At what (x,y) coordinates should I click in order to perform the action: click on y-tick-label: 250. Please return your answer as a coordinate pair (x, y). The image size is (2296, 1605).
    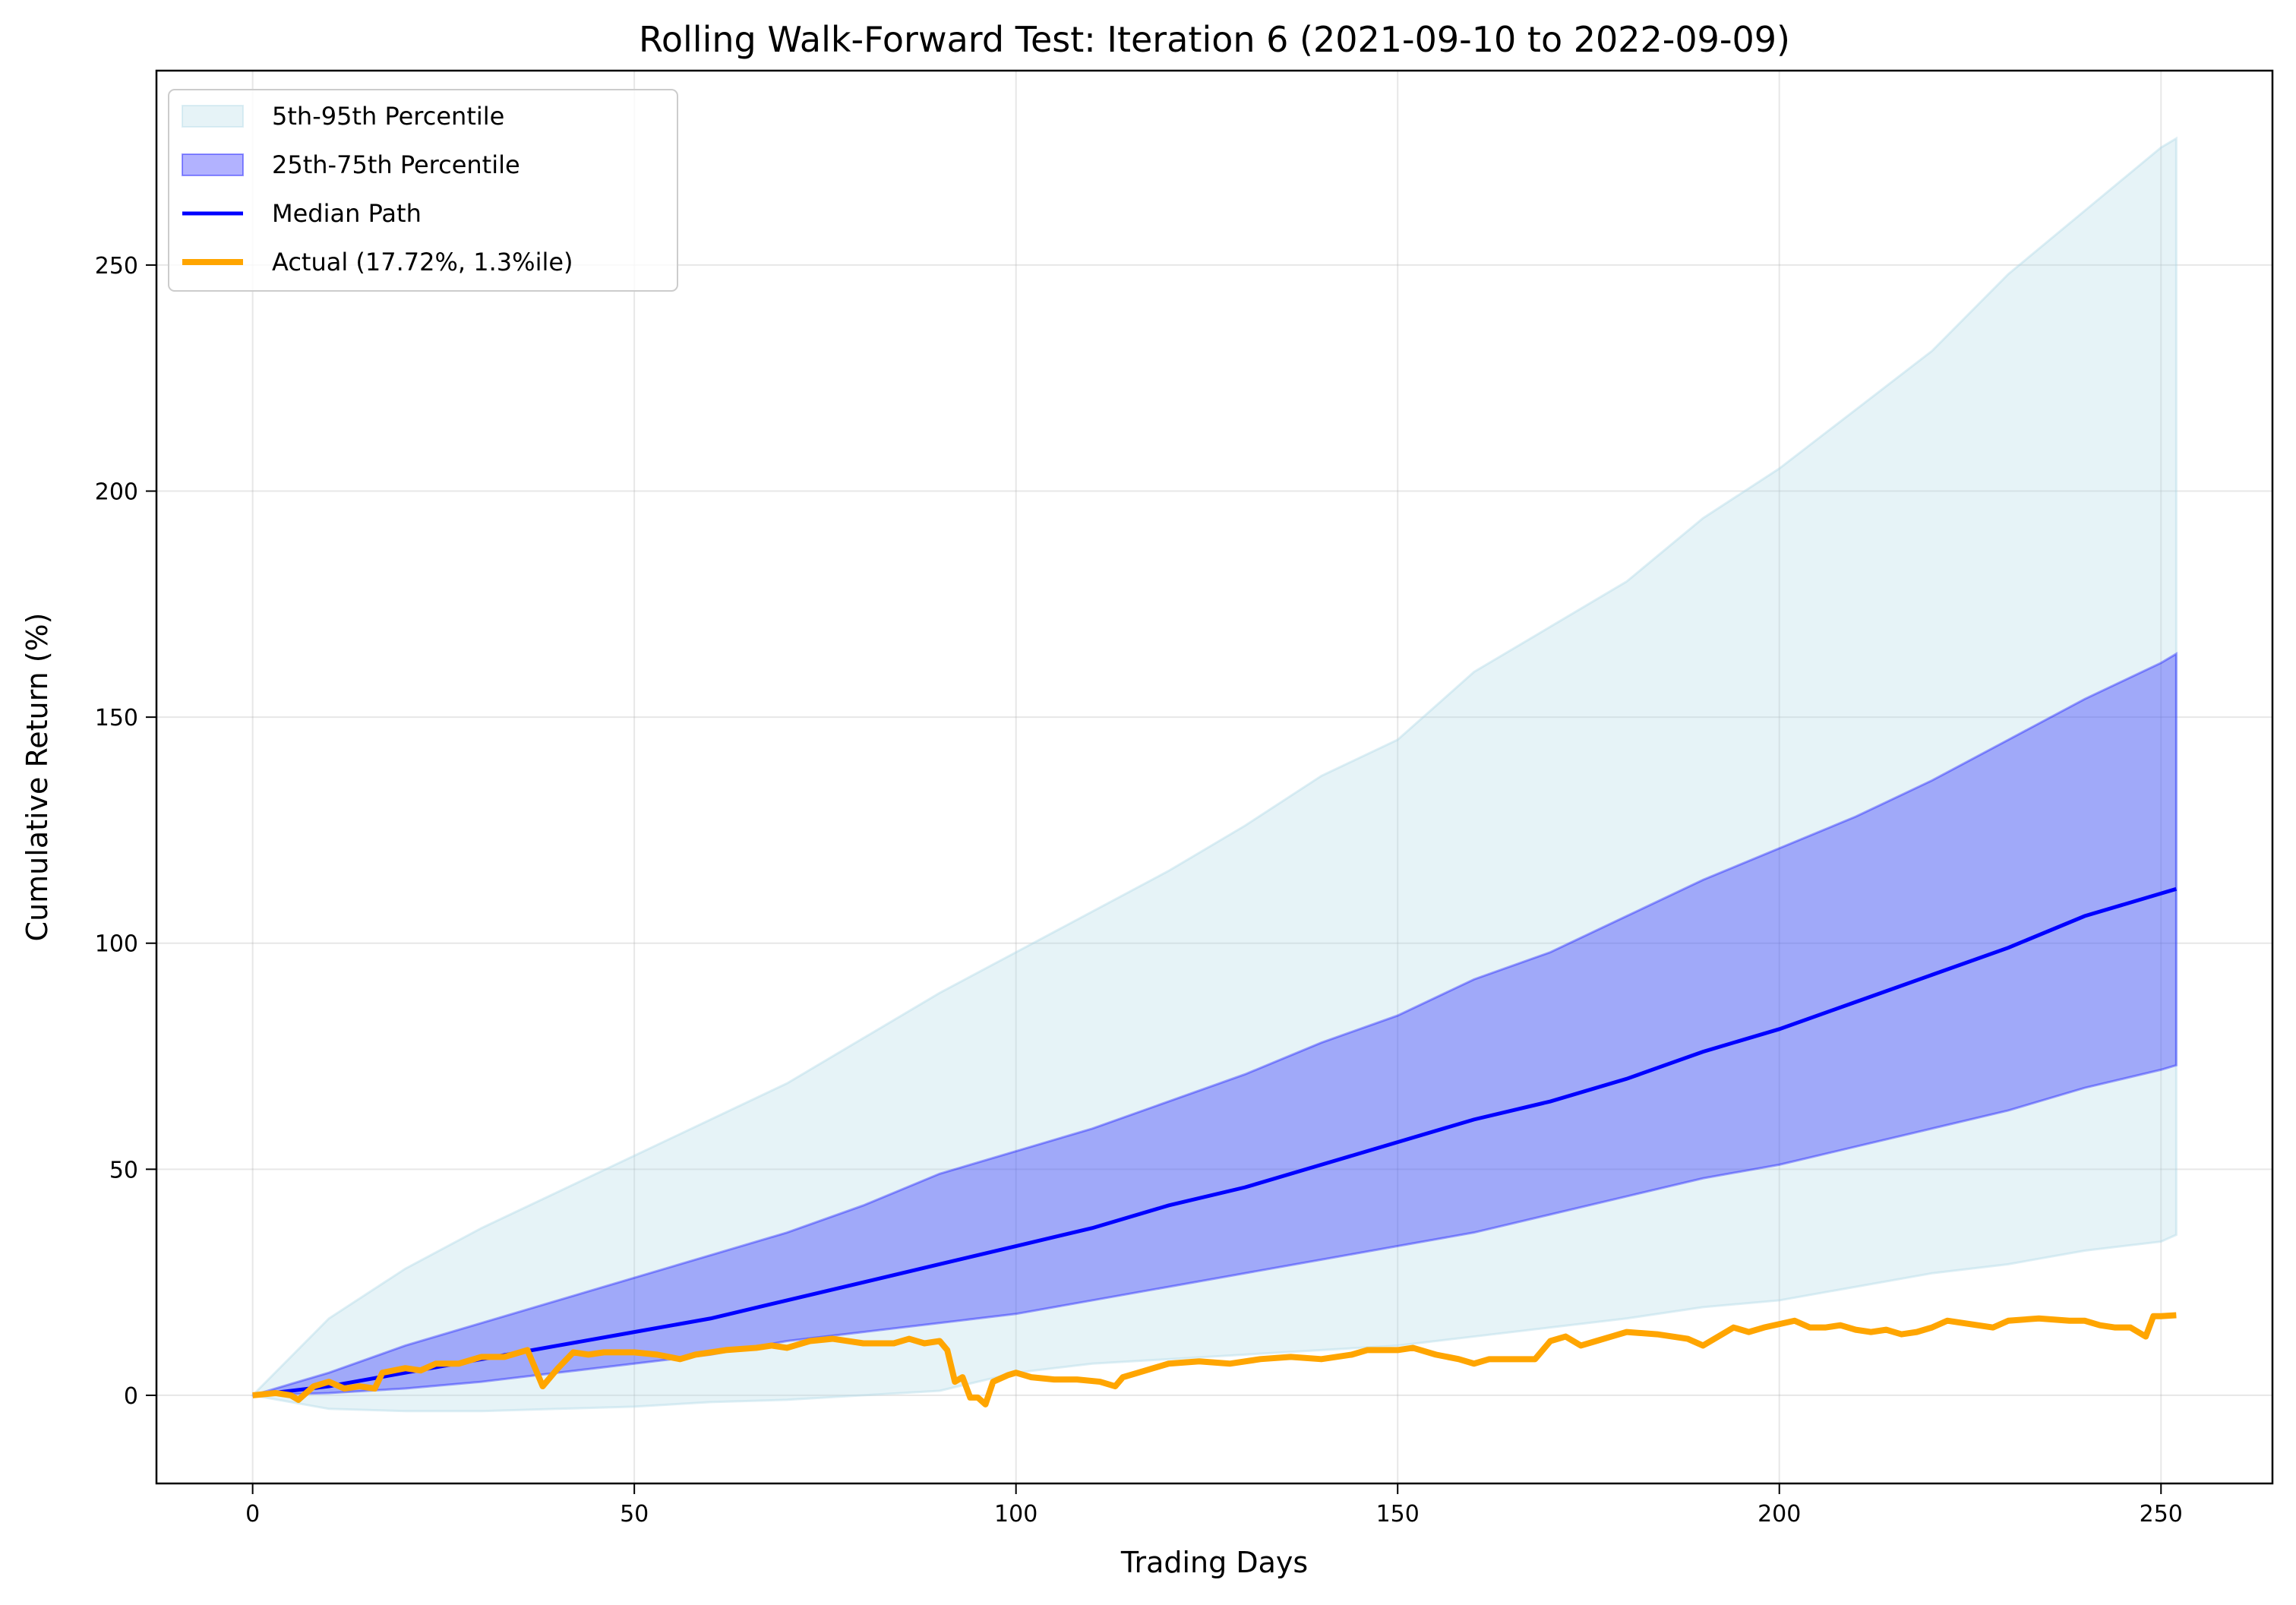
    Looking at the image, I should click on (116, 266).